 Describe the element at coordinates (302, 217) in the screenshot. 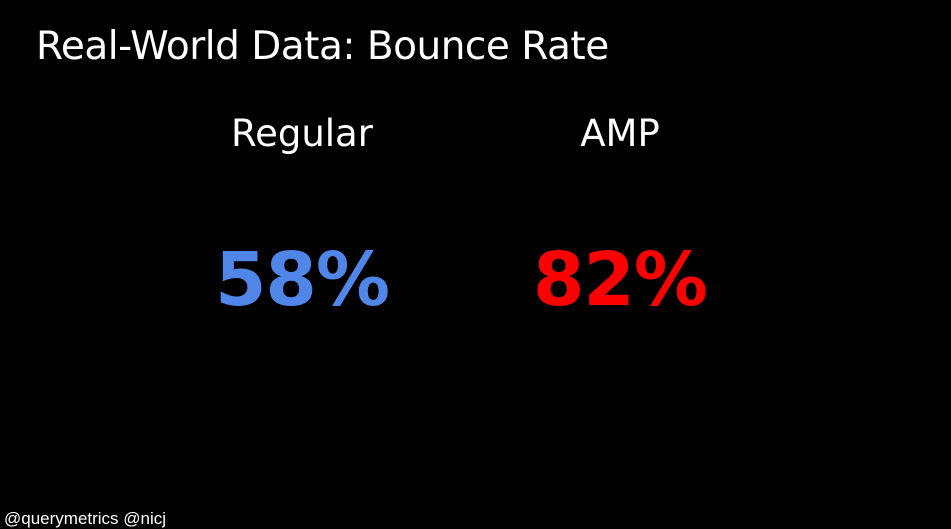

I see `column-regular: Regular 58%` at that location.